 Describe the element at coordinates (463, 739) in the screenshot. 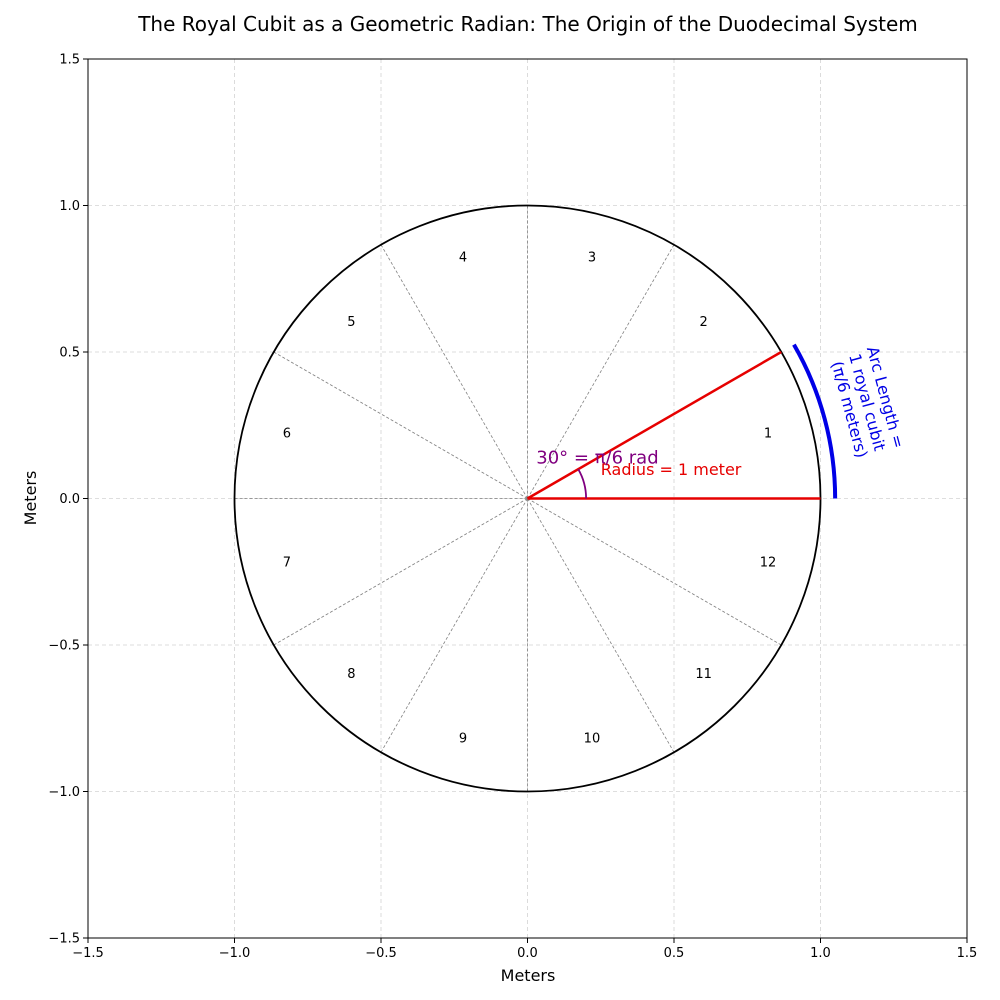

I see `sector-label: 9` at that location.